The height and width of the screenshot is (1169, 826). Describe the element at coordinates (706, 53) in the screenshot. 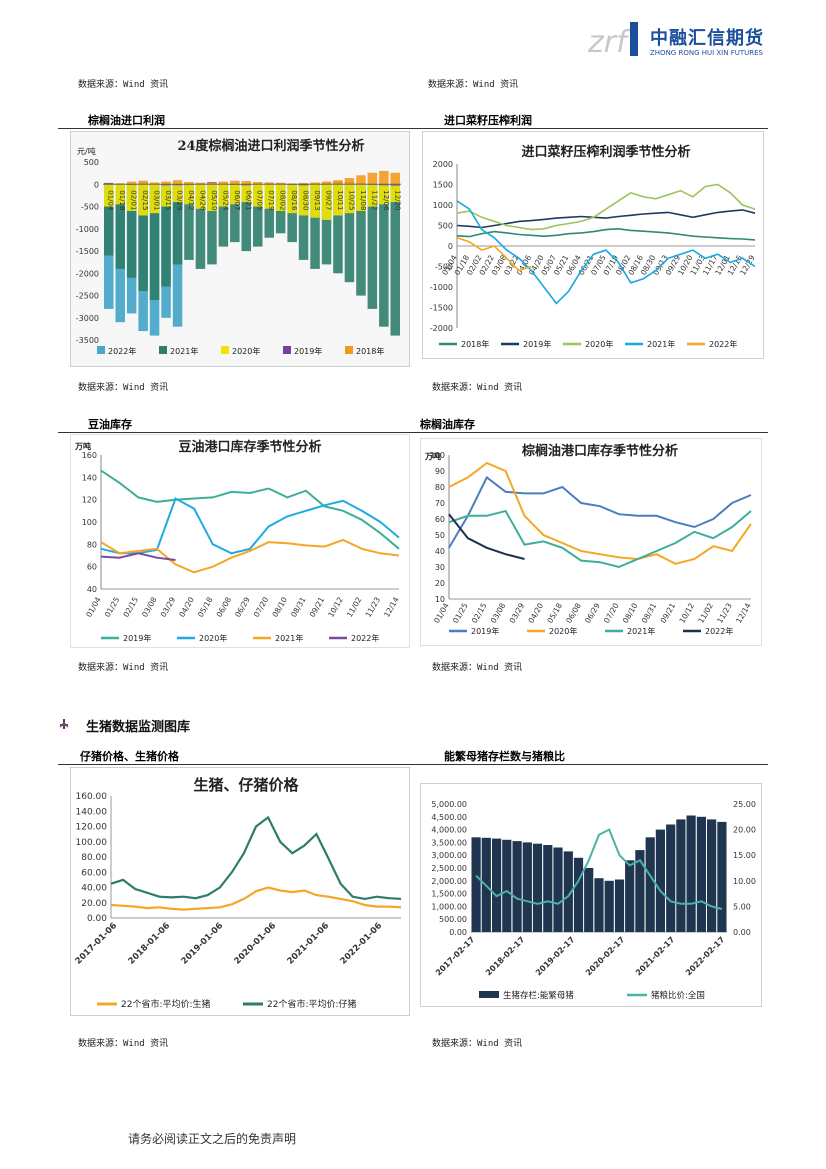

I see `logo-en: ZHONG RONG HUI XIN FUTURES` at that location.